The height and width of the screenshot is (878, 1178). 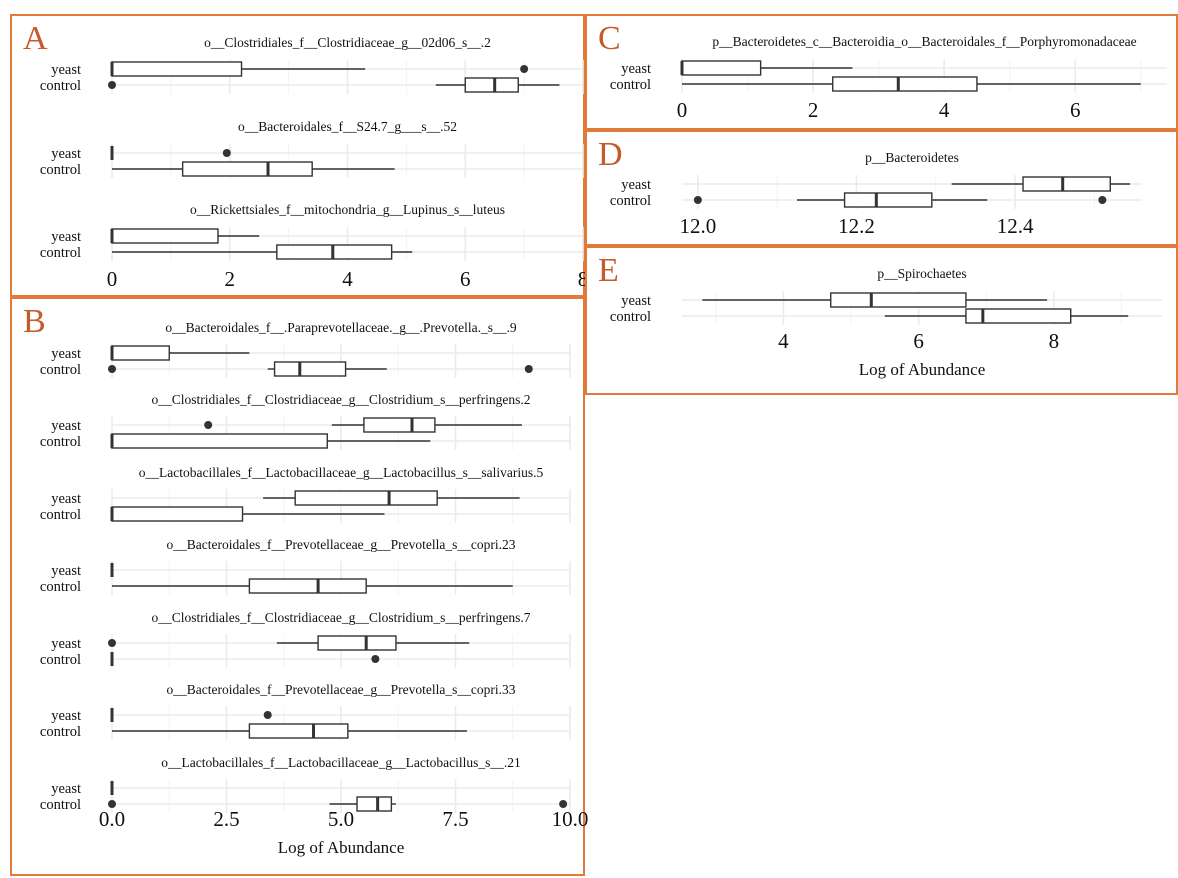 What do you see at coordinates (341, 819) in the screenshot?
I see `x-tick-label: 5.0` at bounding box center [341, 819].